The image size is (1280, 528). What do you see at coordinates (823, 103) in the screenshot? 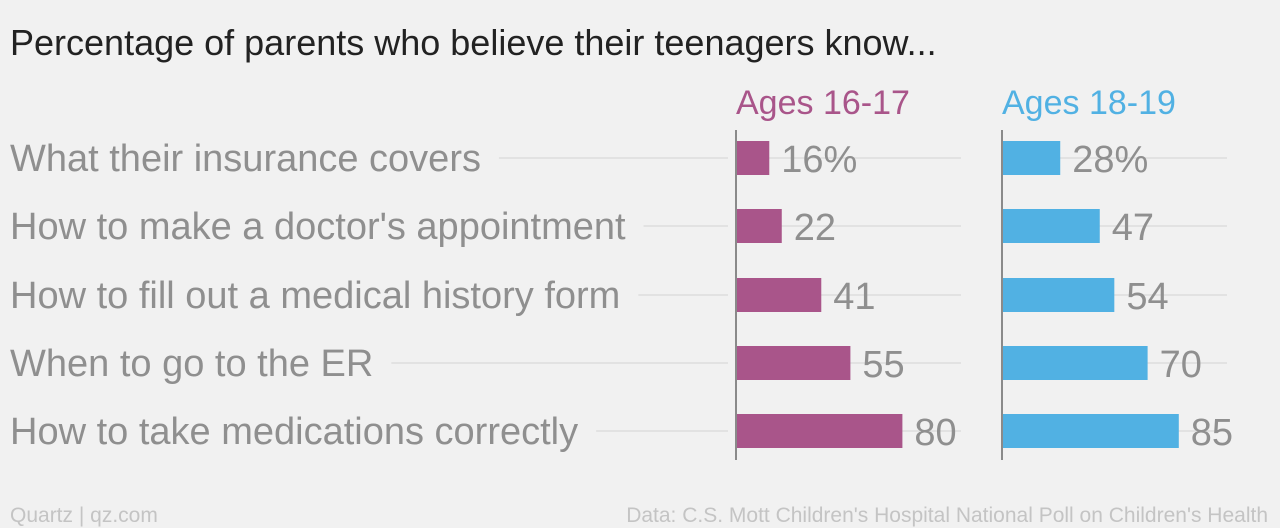
I see `series-label: Ages 16-17` at bounding box center [823, 103].